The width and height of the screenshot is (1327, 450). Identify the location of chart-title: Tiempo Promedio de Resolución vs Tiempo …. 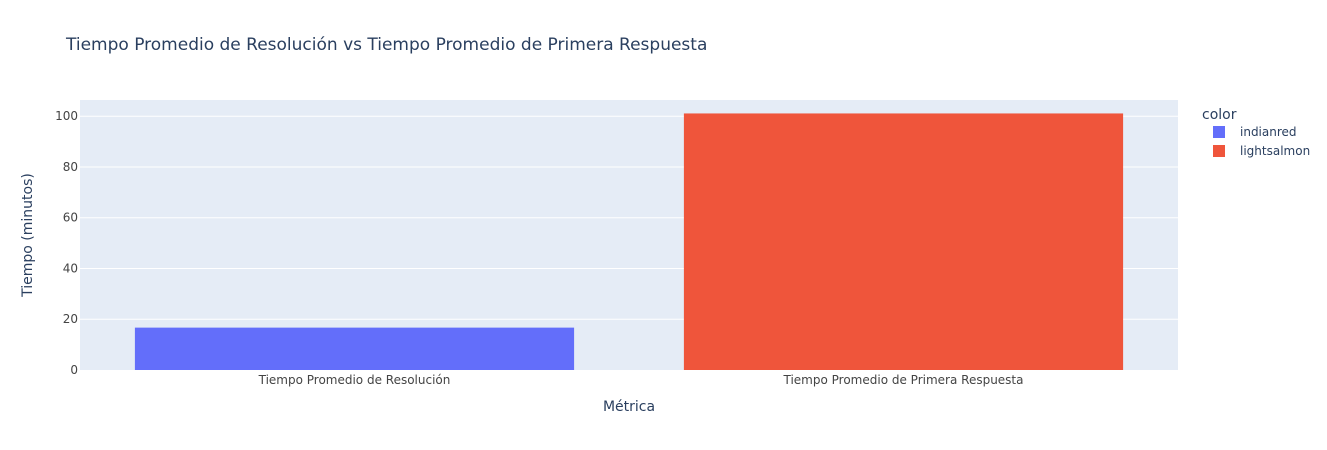
(386, 45).